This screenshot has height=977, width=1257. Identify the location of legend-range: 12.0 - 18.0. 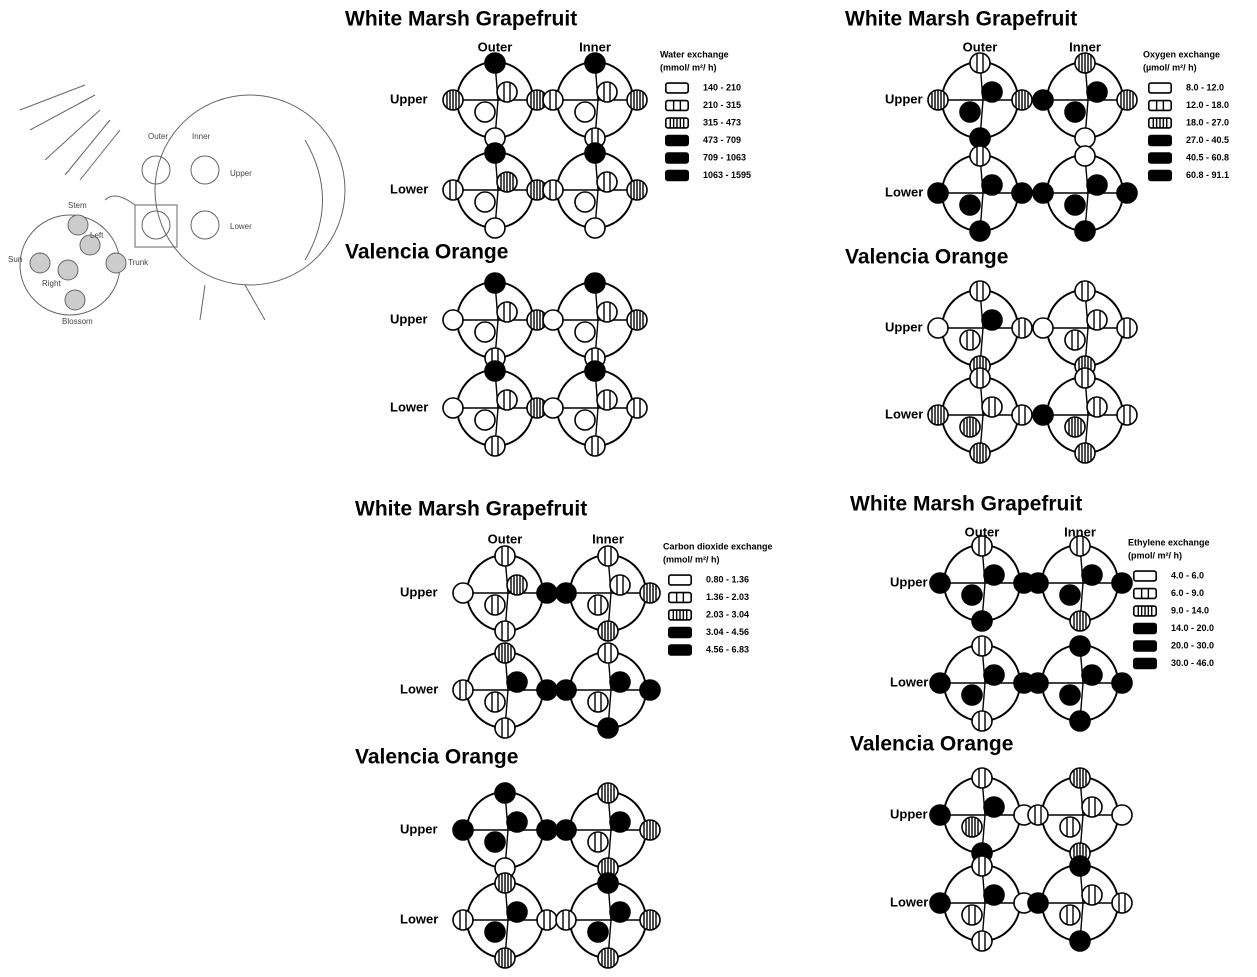
(1207, 105).